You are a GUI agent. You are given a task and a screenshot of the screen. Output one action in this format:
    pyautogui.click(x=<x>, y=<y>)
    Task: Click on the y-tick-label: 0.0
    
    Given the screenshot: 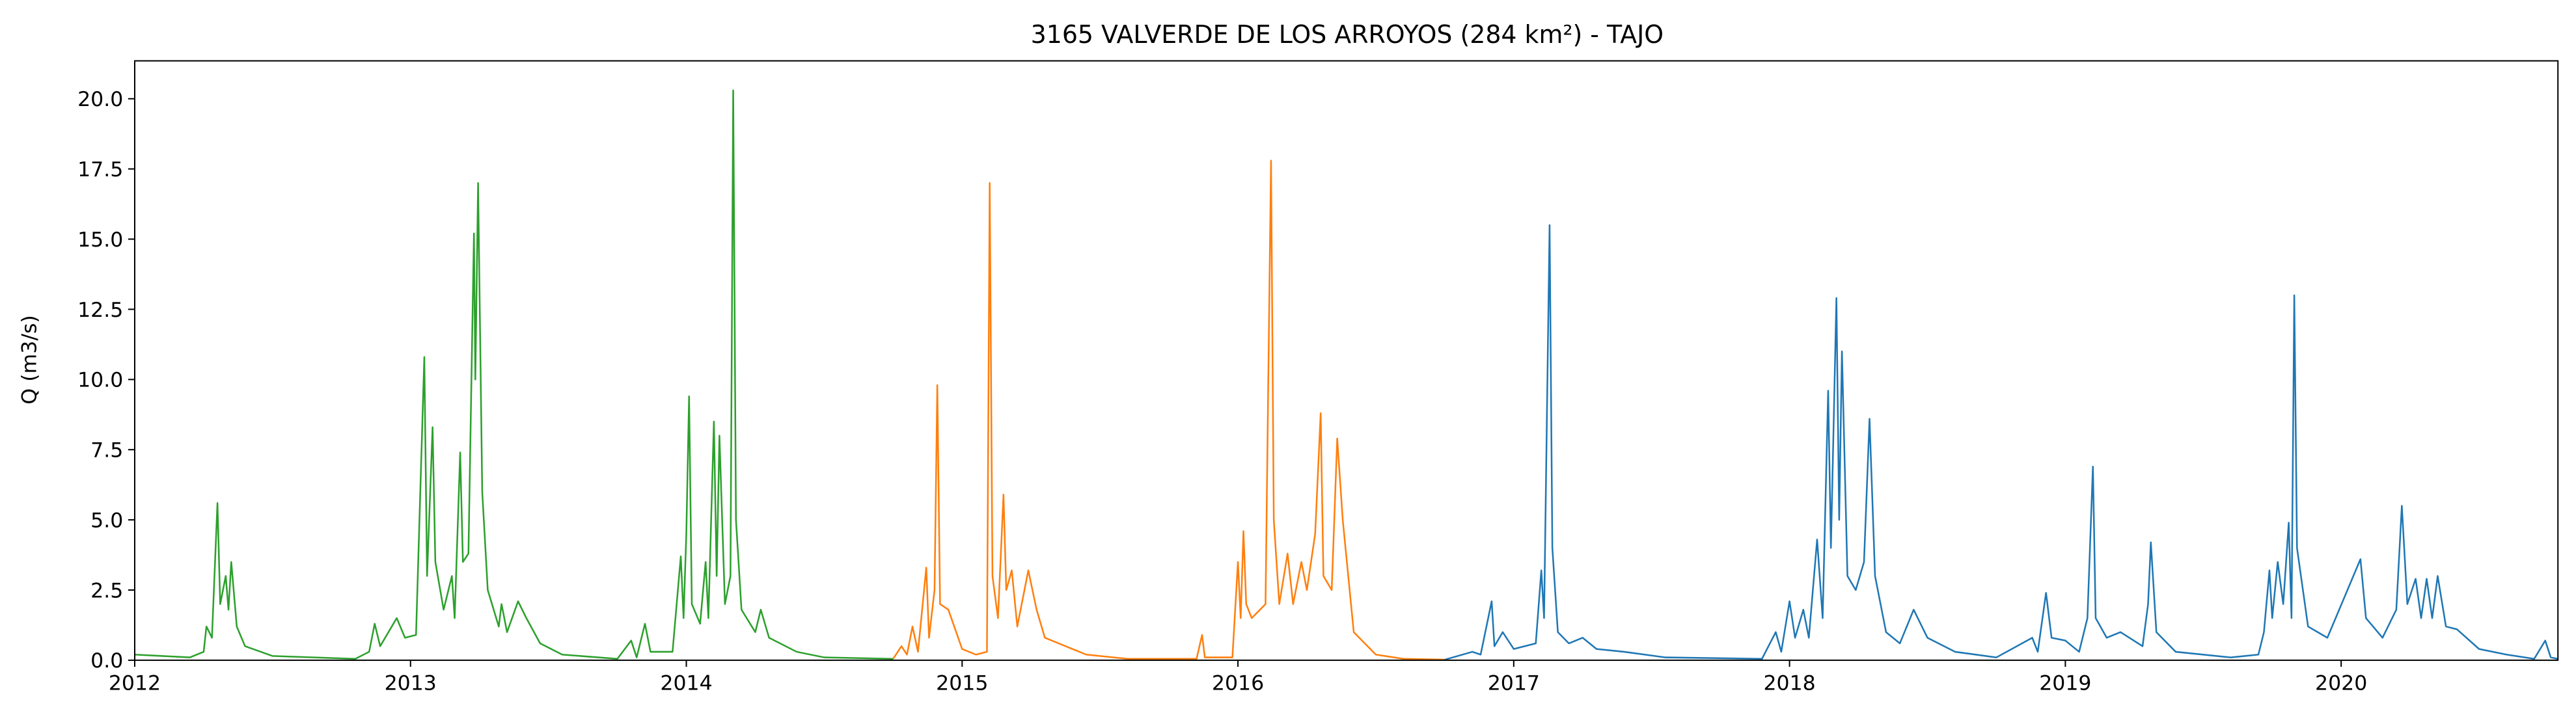 What is the action you would take?
    pyautogui.click(x=106, y=661)
    